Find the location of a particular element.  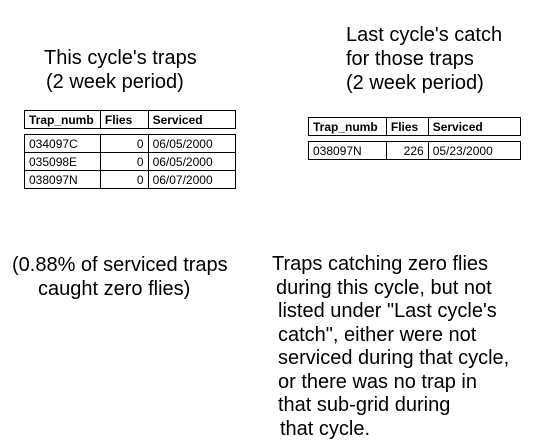

this-cycle-title-line2: (2 week period) is located at coordinates (115, 82).